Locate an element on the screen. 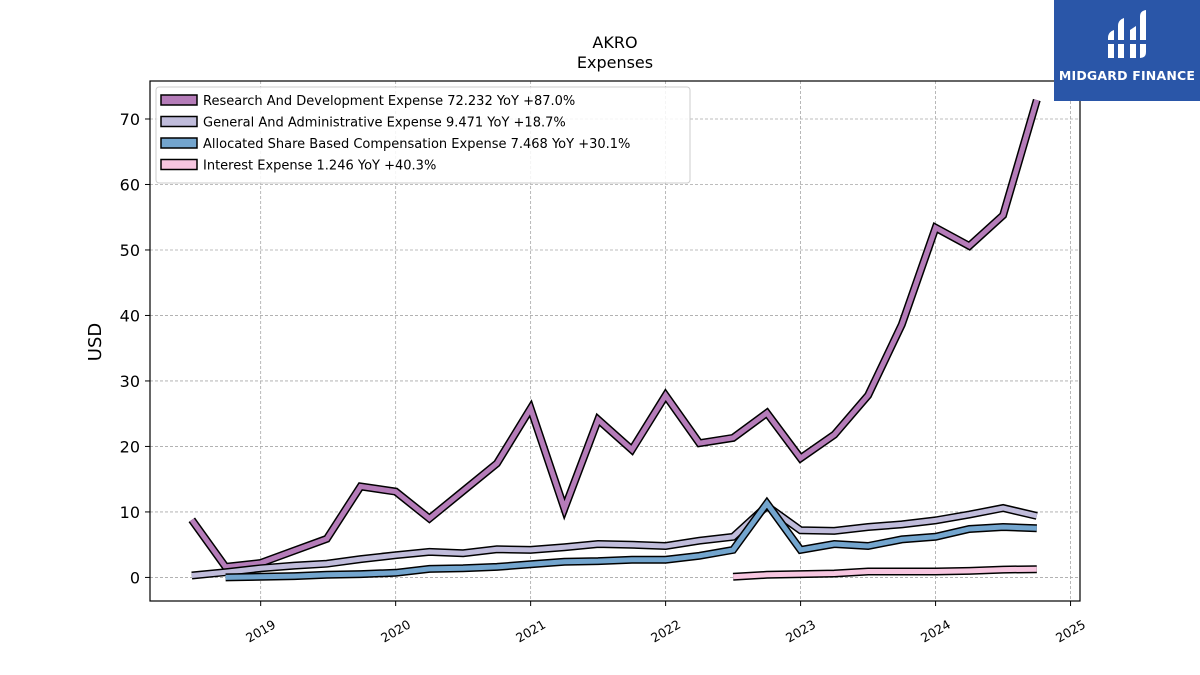  x-tick-label: 2020 is located at coordinates (395, 631).